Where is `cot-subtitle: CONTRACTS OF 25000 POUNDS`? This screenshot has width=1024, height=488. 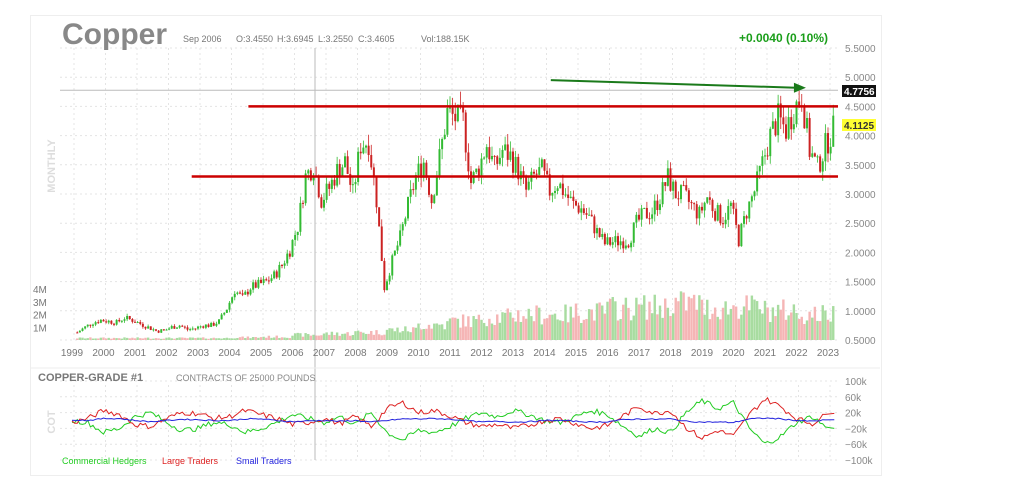 cot-subtitle: CONTRACTS OF 25000 POUNDS is located at coordinates (246, 378).